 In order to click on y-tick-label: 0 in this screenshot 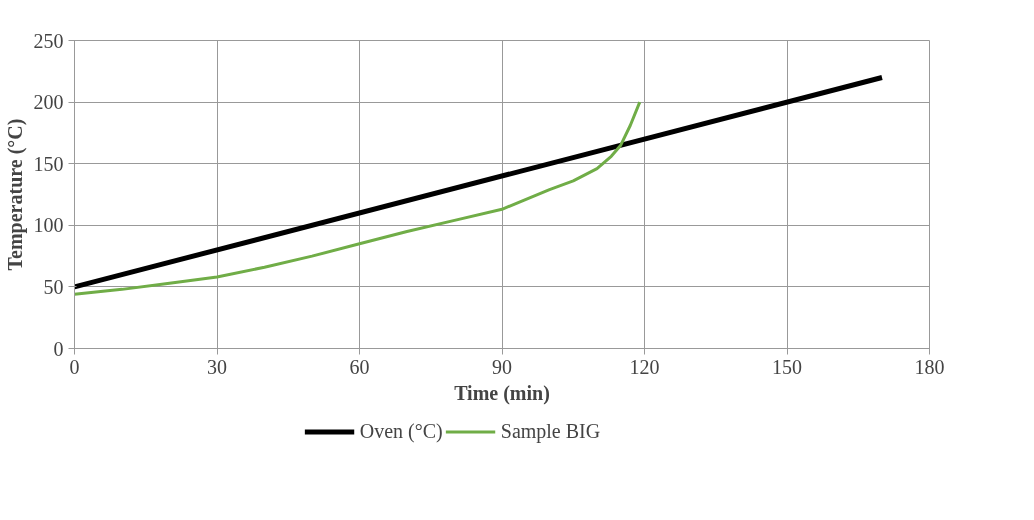, I will do `click(58, 348)`.